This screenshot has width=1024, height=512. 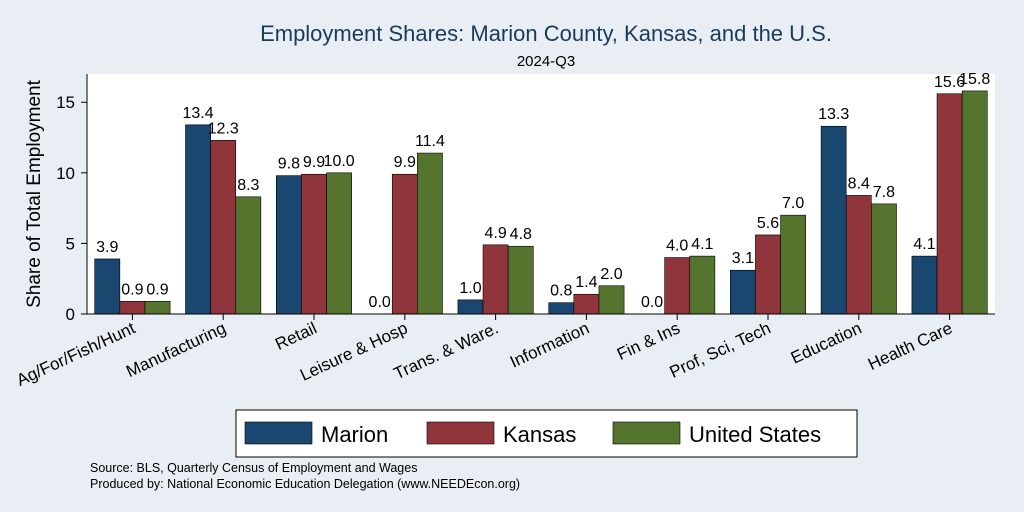 I want to click on legend-label: Marion, so click(x=354, y=434).